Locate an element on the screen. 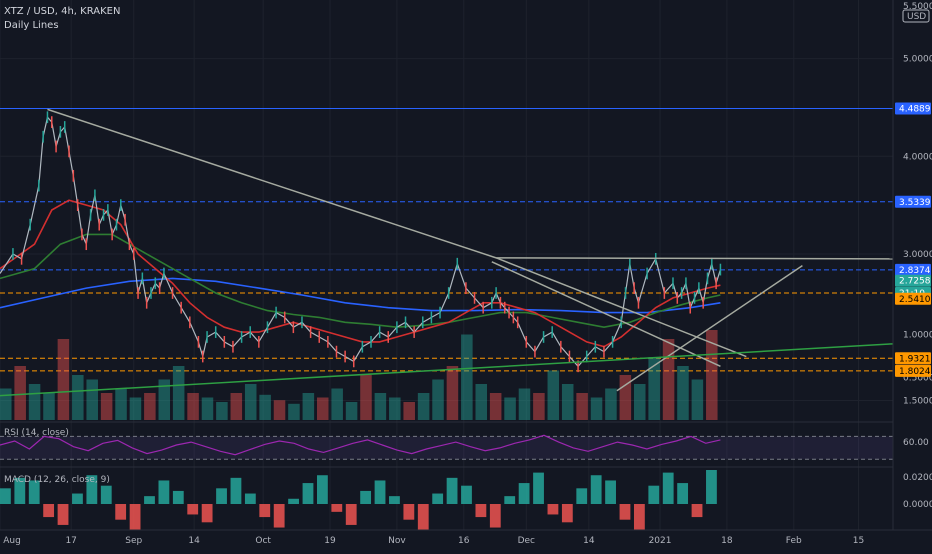 The height and width of the screenshot is (554, 932). currency-label: USD is located at coordinates (916, 17).